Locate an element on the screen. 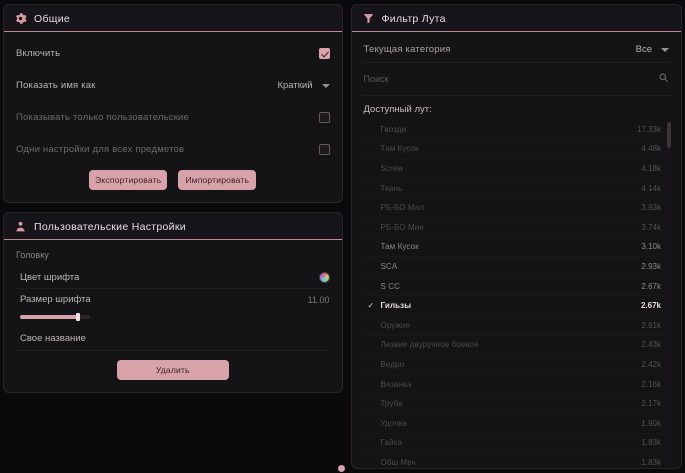  shared-settings-checkbox is located at coordinates (324, 149).